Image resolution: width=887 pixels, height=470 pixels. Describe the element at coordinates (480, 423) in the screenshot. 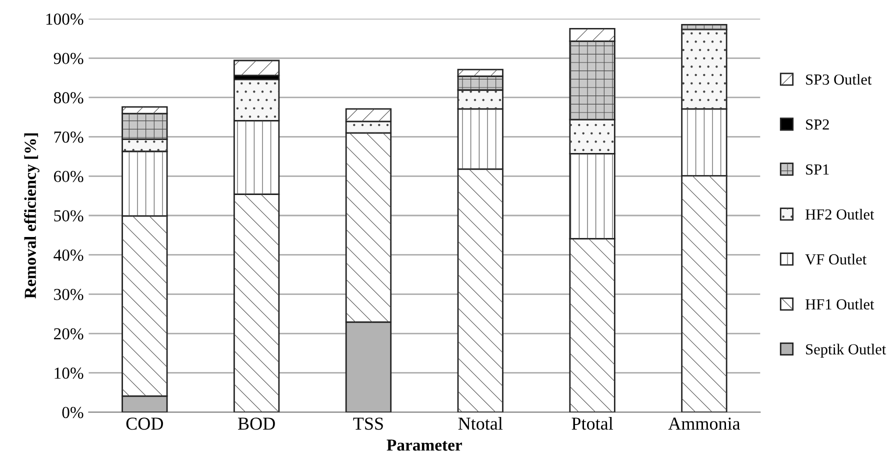

I see `x-tick-label: Ntotal` at that location.